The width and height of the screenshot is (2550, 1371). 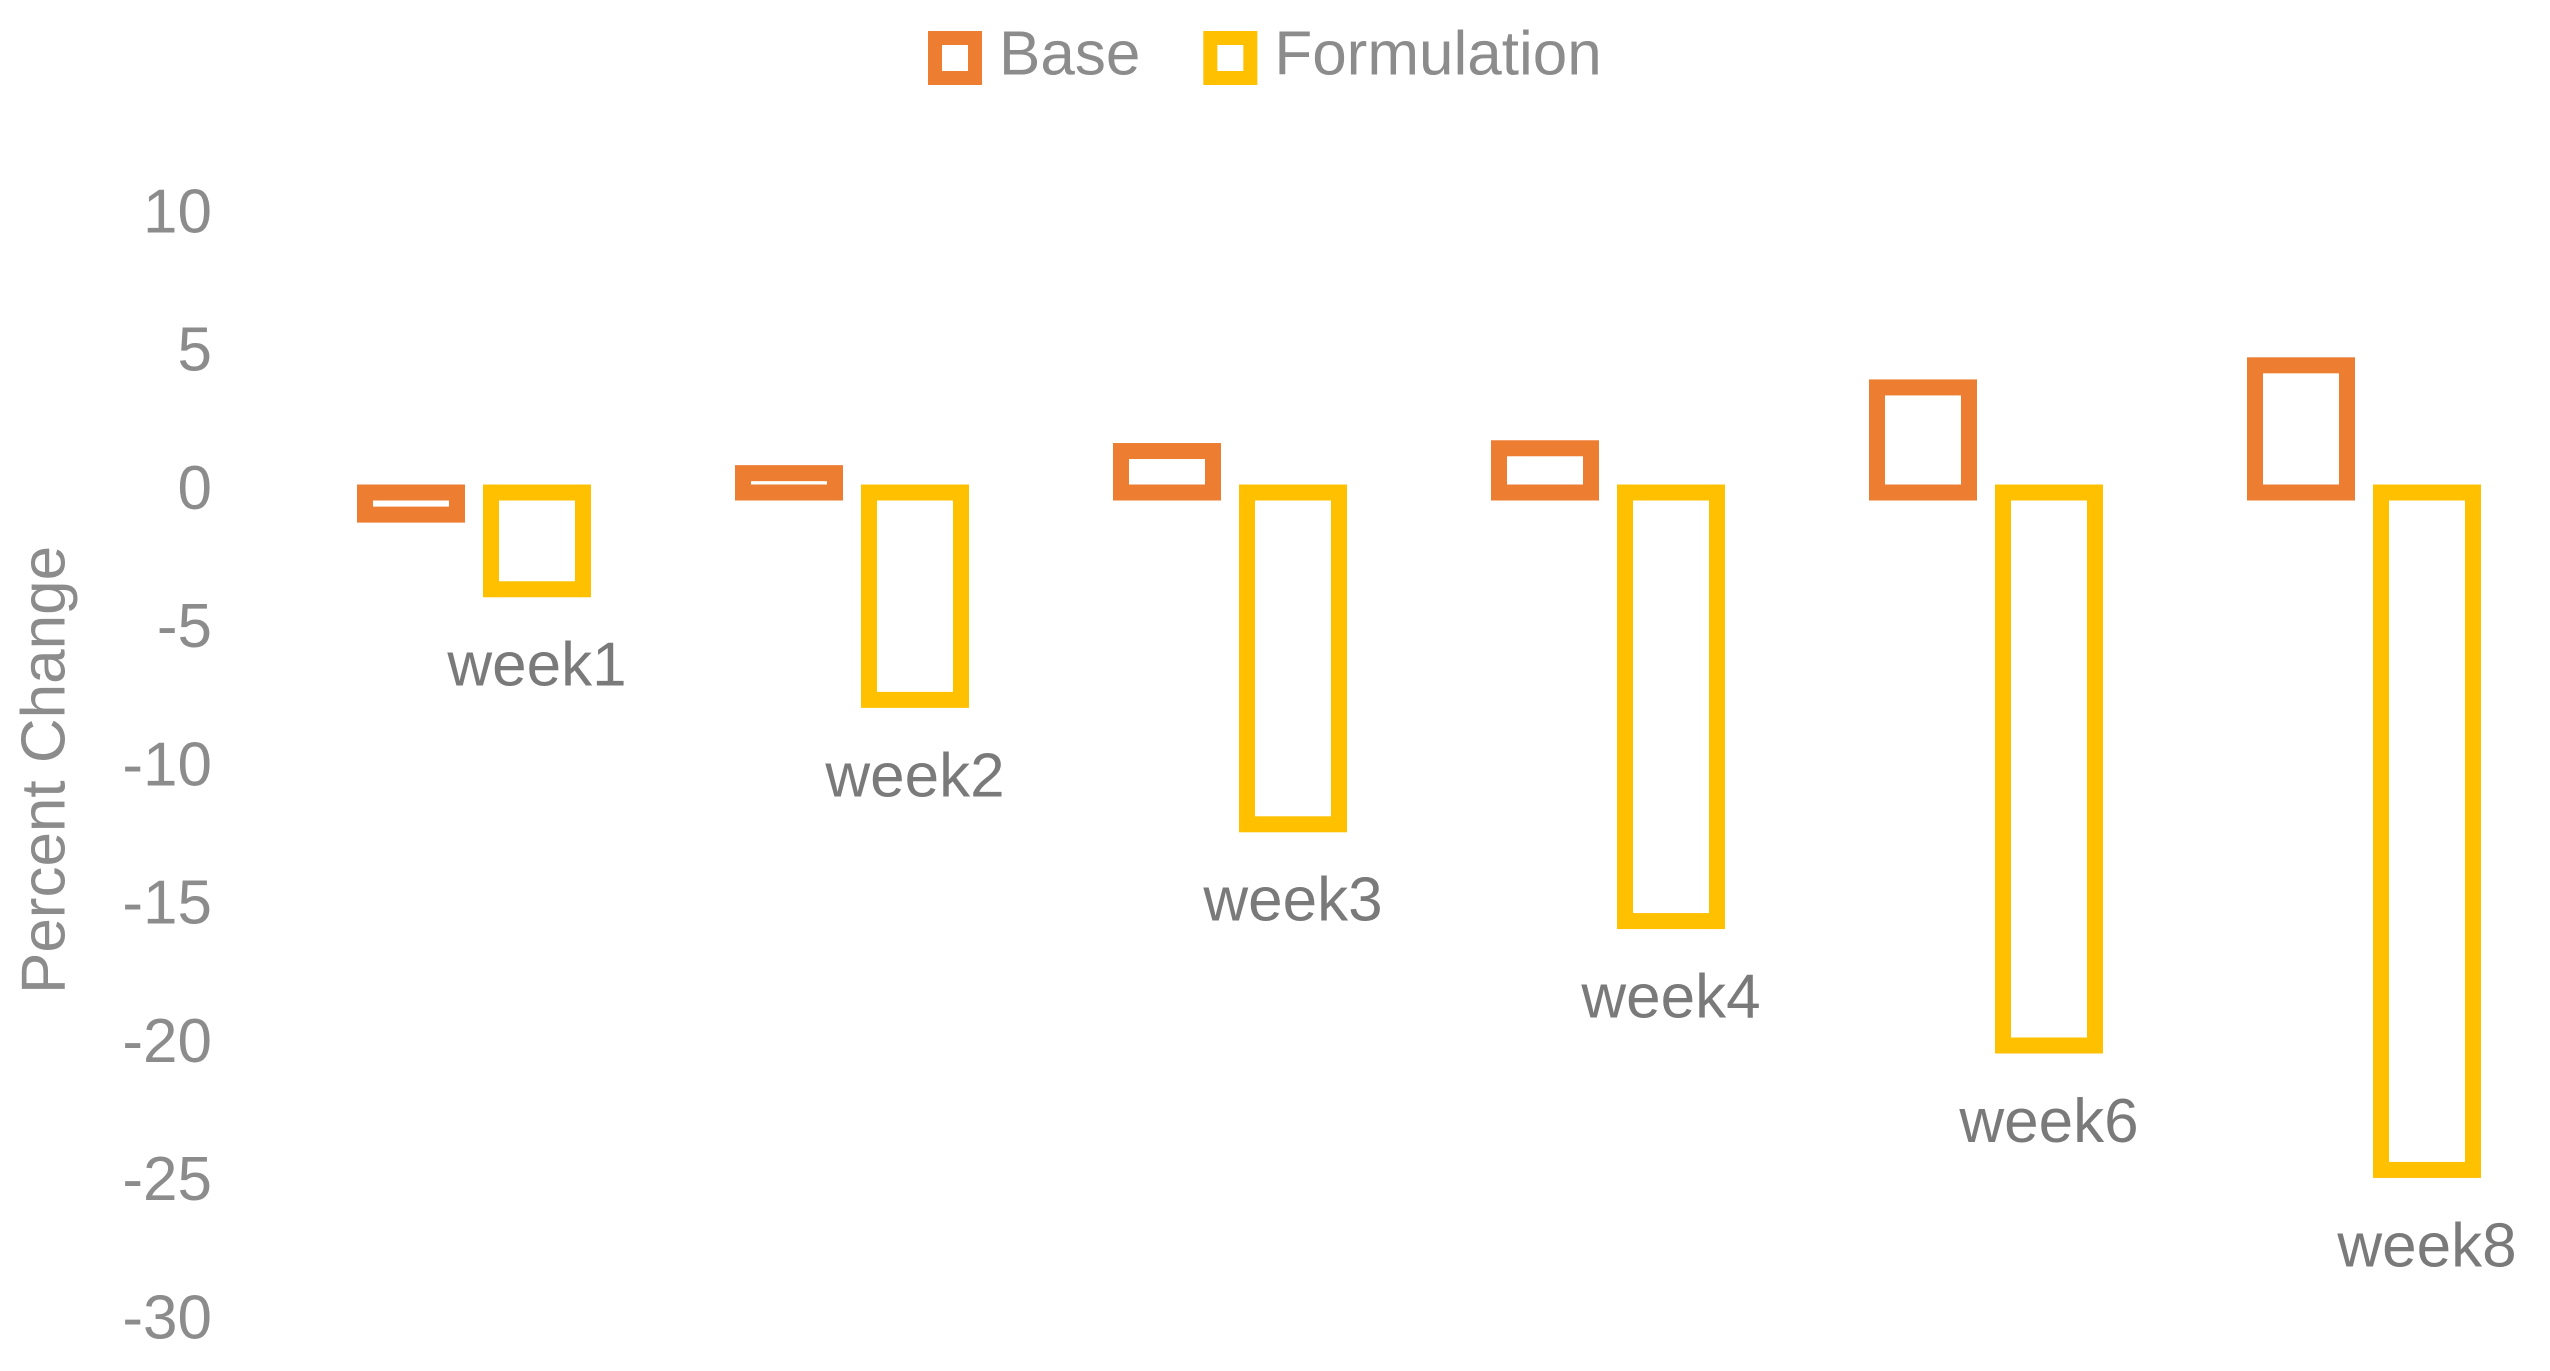 What do you see at coordinates (2048, 1121) in the screenshot?
I see `x-tick-label: week6` at bounding box center [2048, 1121].